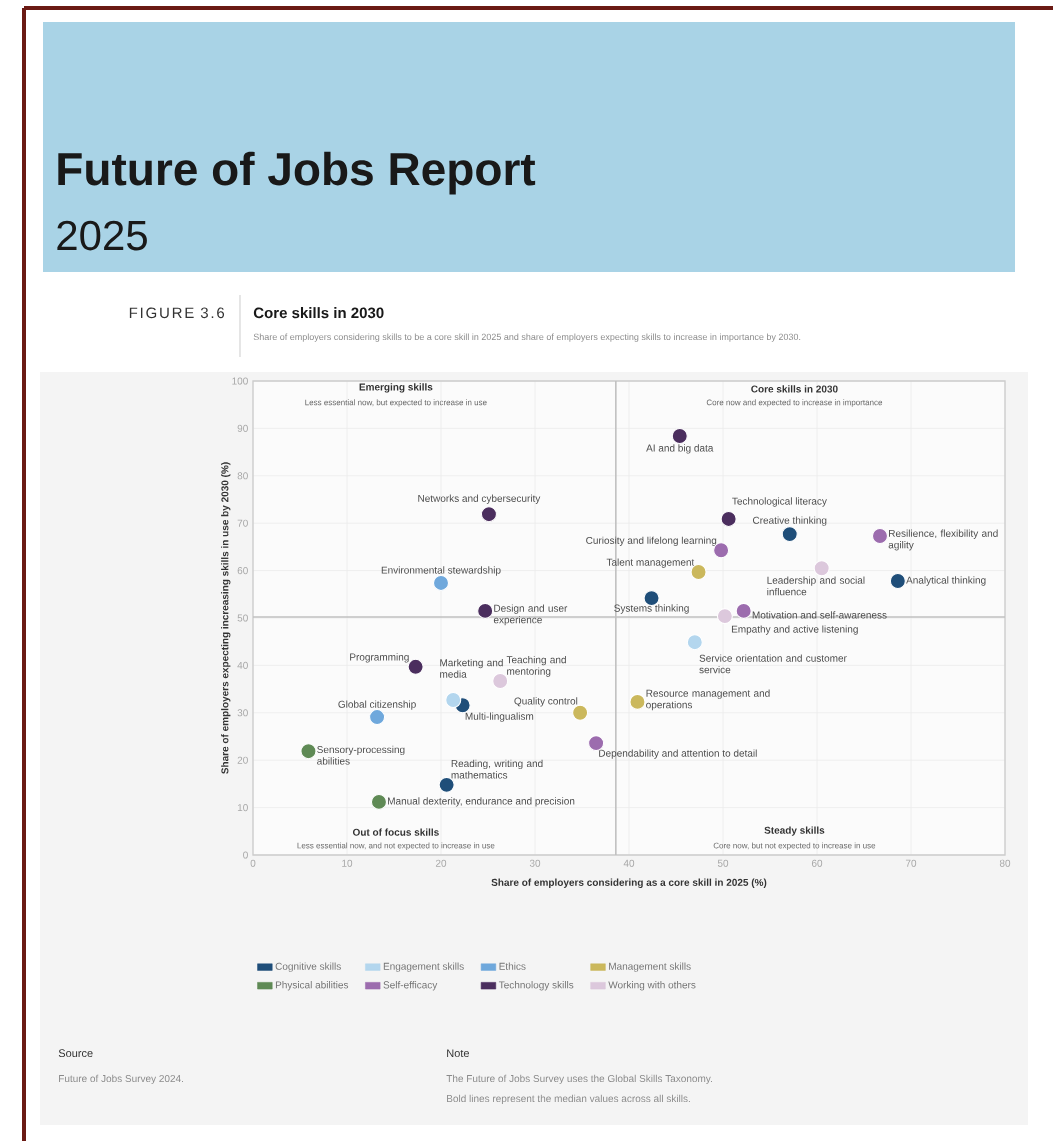  What do you see at coordinates (396, 388) in the screenshot?
I see `annotation: Emerging skills` at bounding box center [396, 388].